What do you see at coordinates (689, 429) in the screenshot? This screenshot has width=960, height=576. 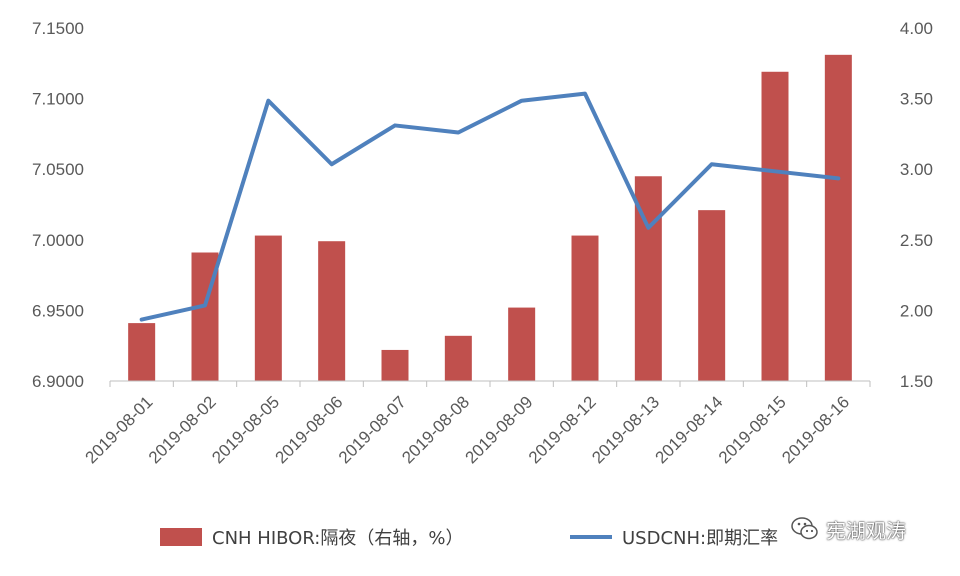 I see `x-tick-label: 2019-08-14` at bounding box center [689, 429].